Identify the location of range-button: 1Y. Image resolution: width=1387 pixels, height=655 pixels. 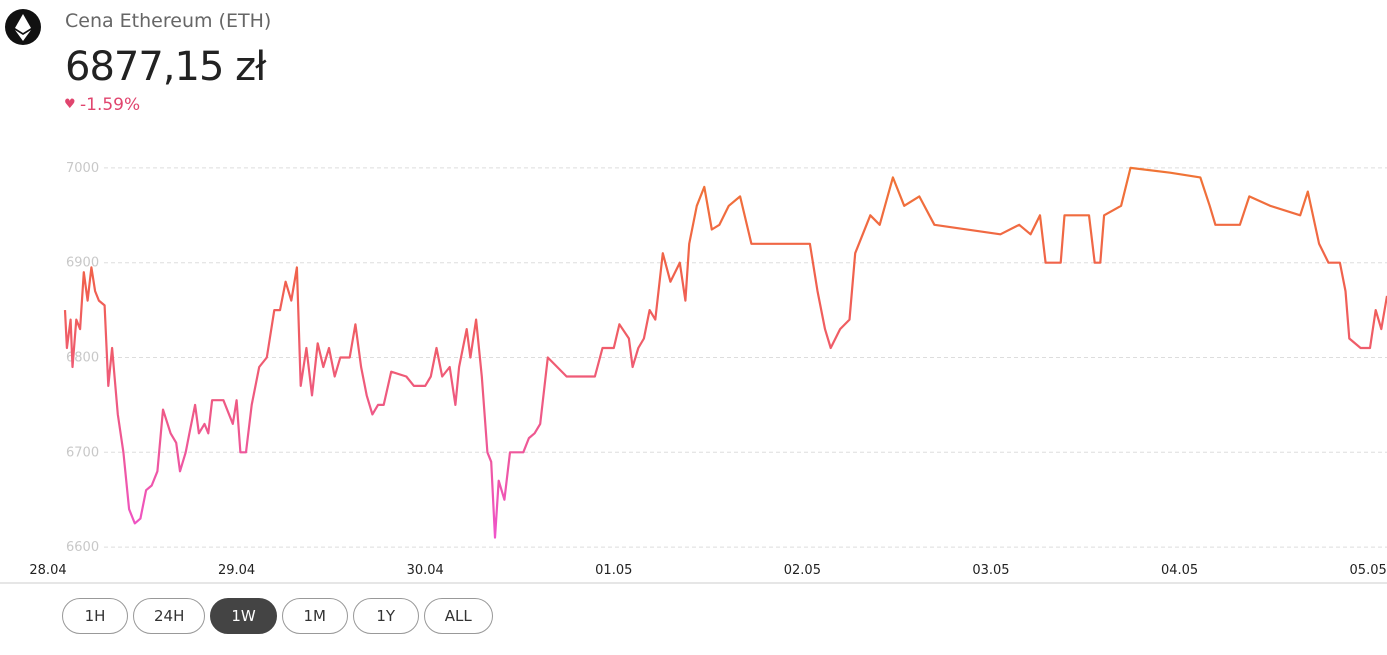
(385, 616).